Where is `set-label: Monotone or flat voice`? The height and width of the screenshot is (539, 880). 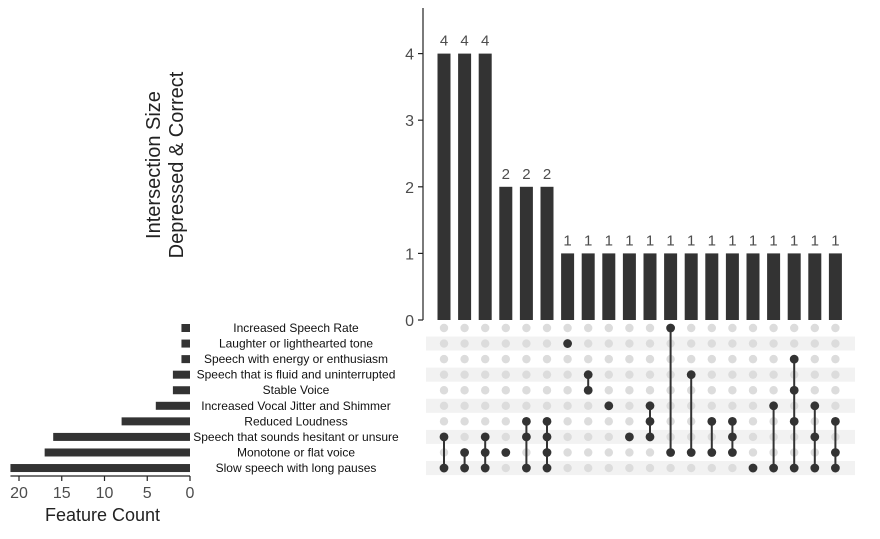 set-label: Monotone or flat voice is located at coordinates (296, 452).